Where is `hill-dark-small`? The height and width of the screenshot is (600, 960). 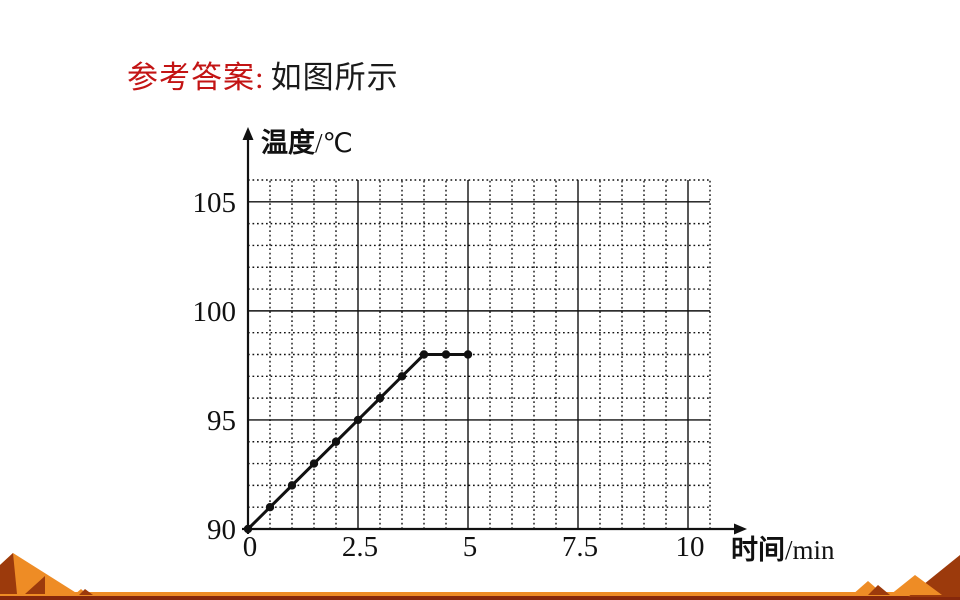
hill-dark-small is located at coordinates (879, 590).